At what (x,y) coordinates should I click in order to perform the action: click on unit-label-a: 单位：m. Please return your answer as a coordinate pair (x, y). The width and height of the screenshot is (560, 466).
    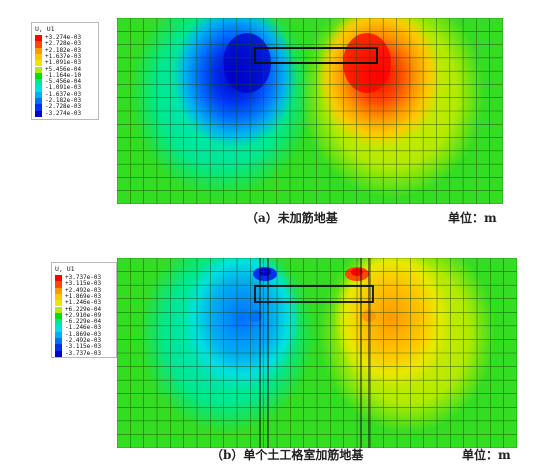
    Looking at the image, I should click on (472, 218).